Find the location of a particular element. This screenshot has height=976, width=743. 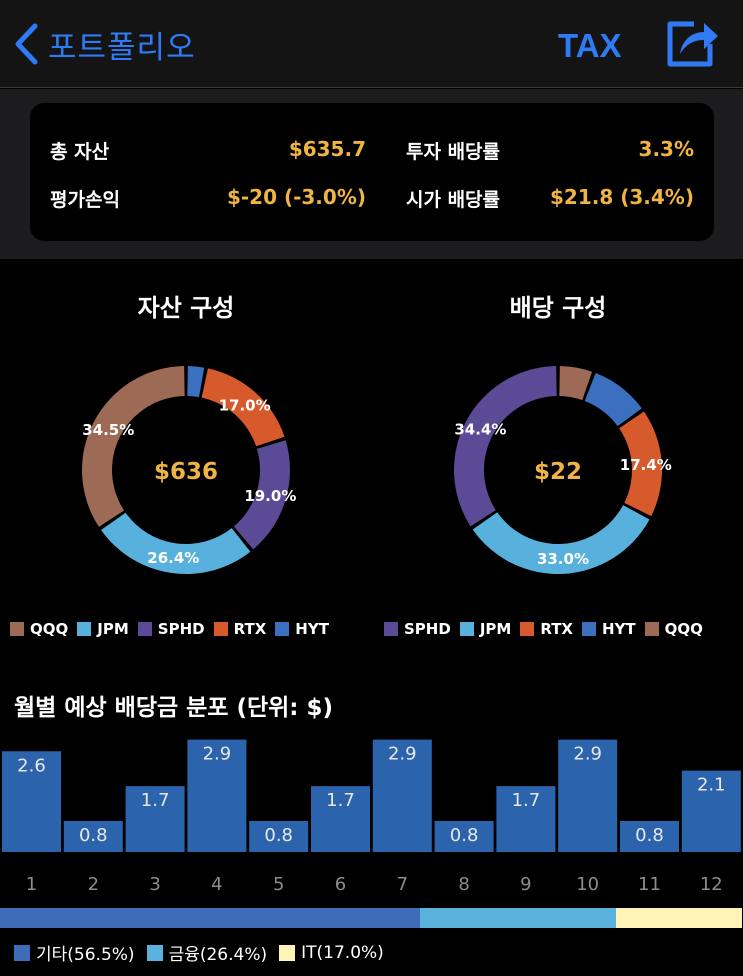

dividend-legend-item-hyt: HYT is located at coordinates (609, 629).